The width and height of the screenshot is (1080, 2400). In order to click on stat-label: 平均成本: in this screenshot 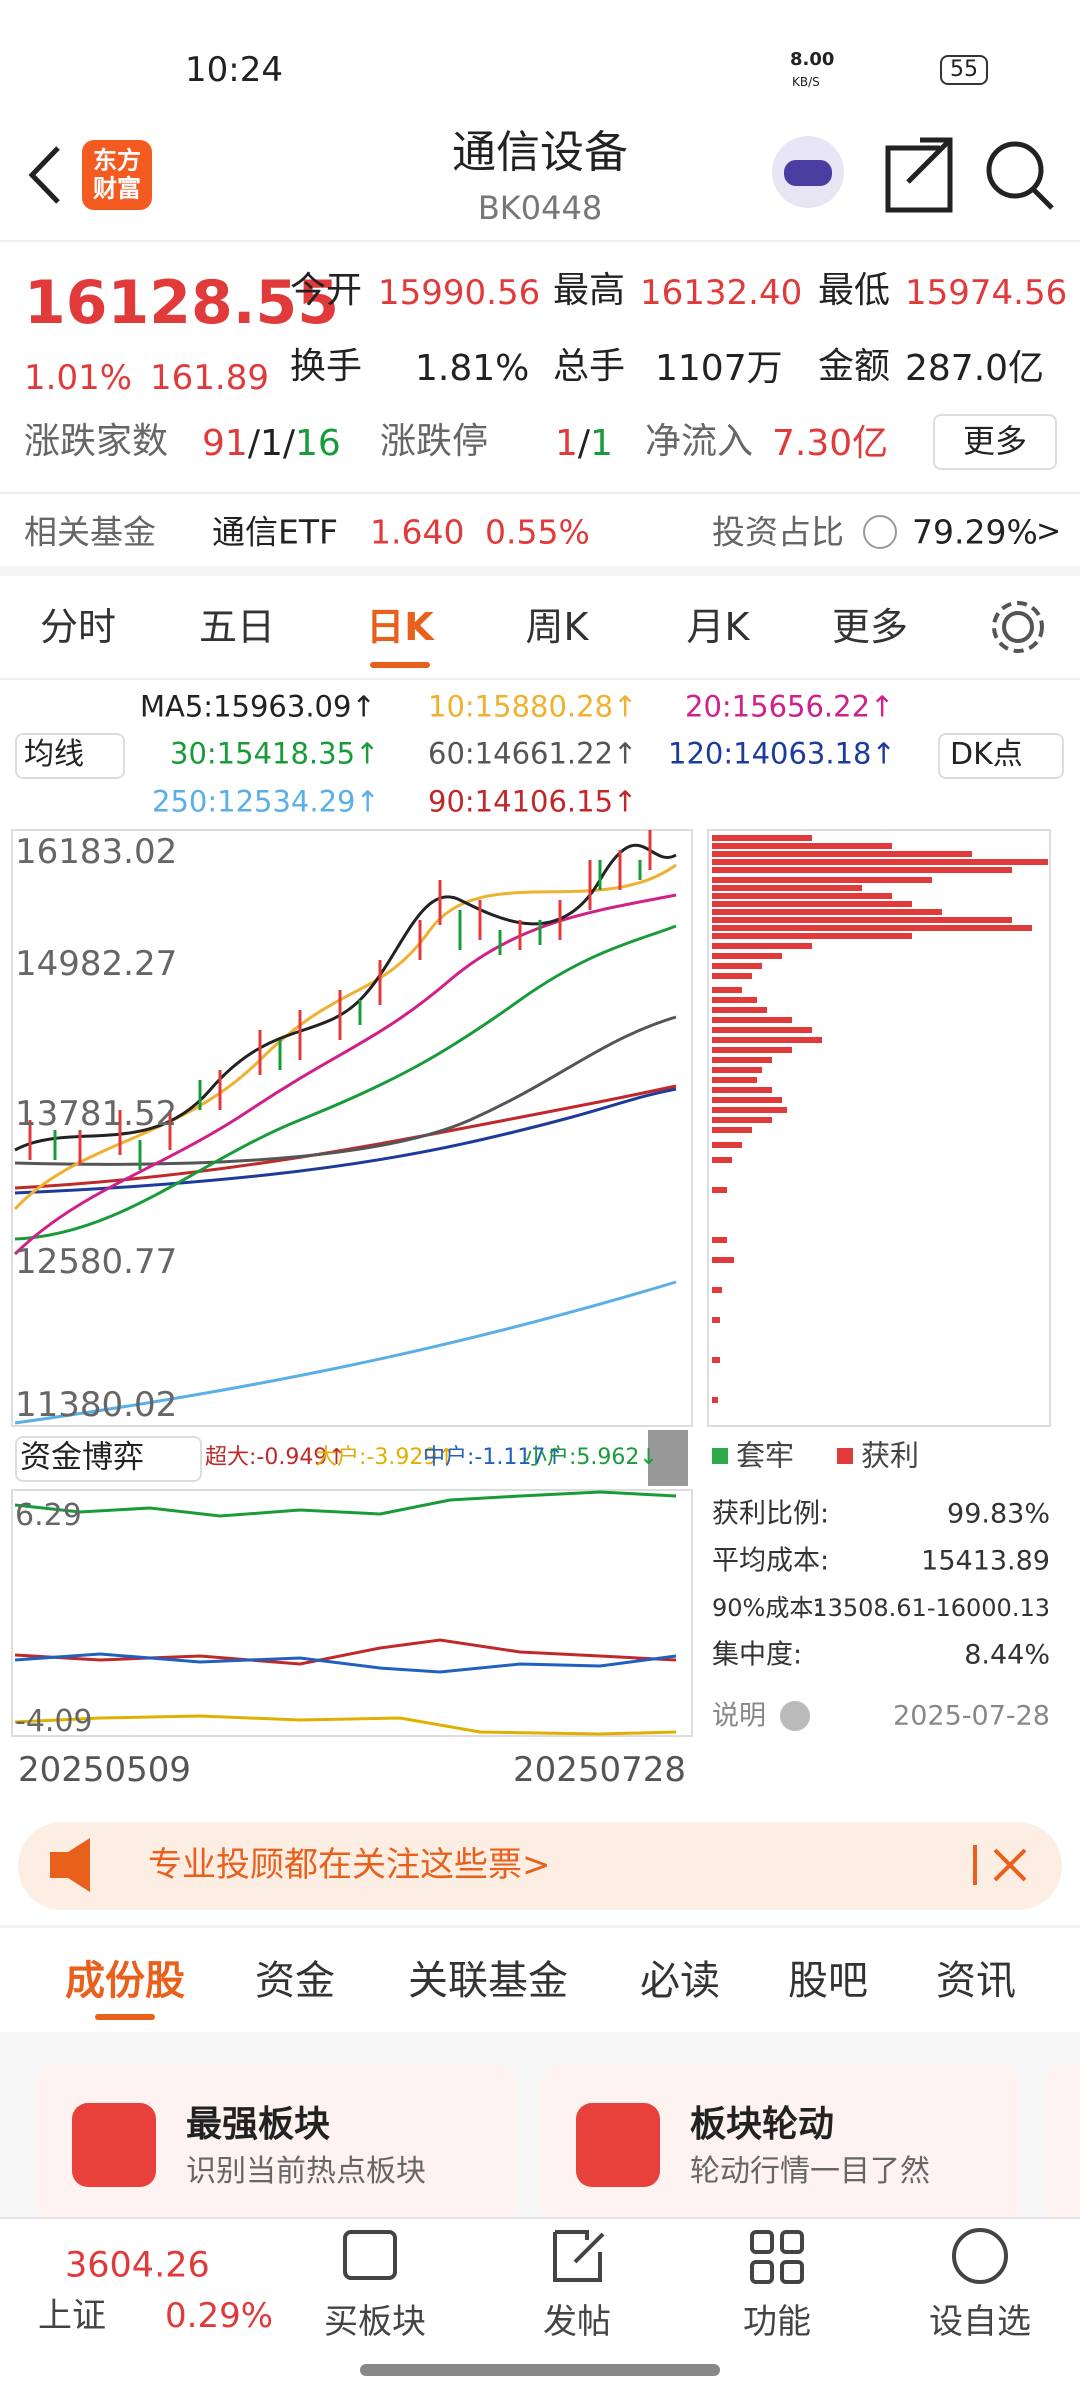, I will do `click(771, 1561)`.